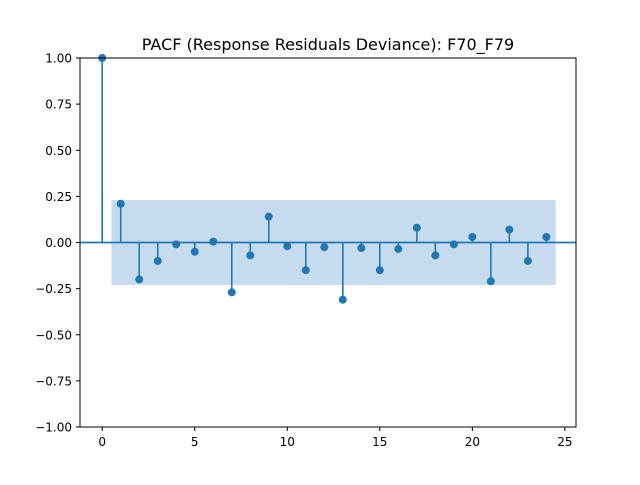 The height and width of the screenshot is (485, 640). Describe the element at coordinates (379, 442) in the screenshot. I see `x-tick-label: 15` at that location.